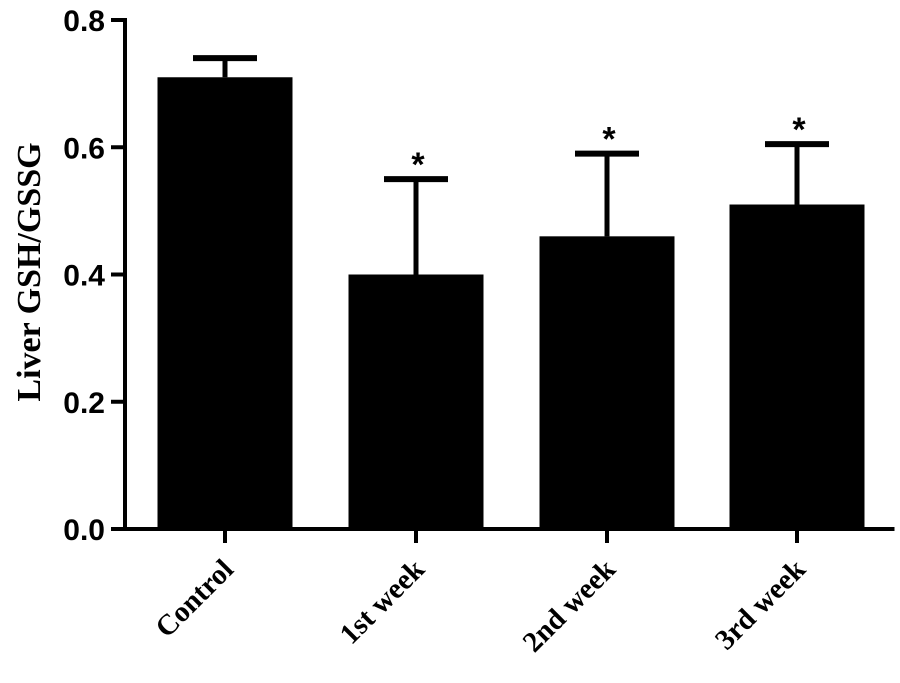 The image size is (900, 683). I want to click on x-tick-label: 3rd week, so click(761, 605).